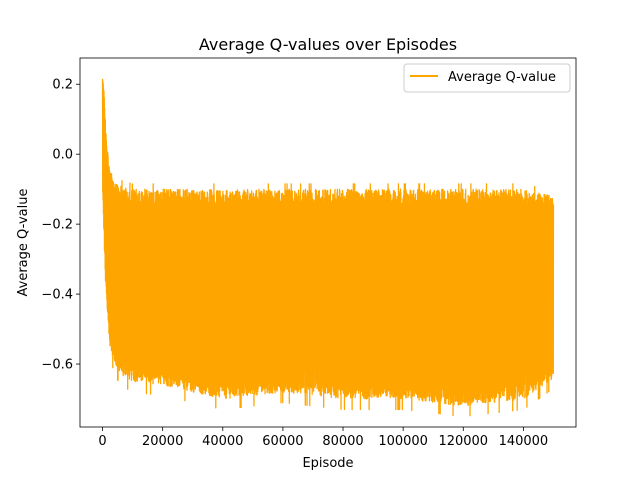  I want to click on x-tick-label: 0, so click(102, 441).